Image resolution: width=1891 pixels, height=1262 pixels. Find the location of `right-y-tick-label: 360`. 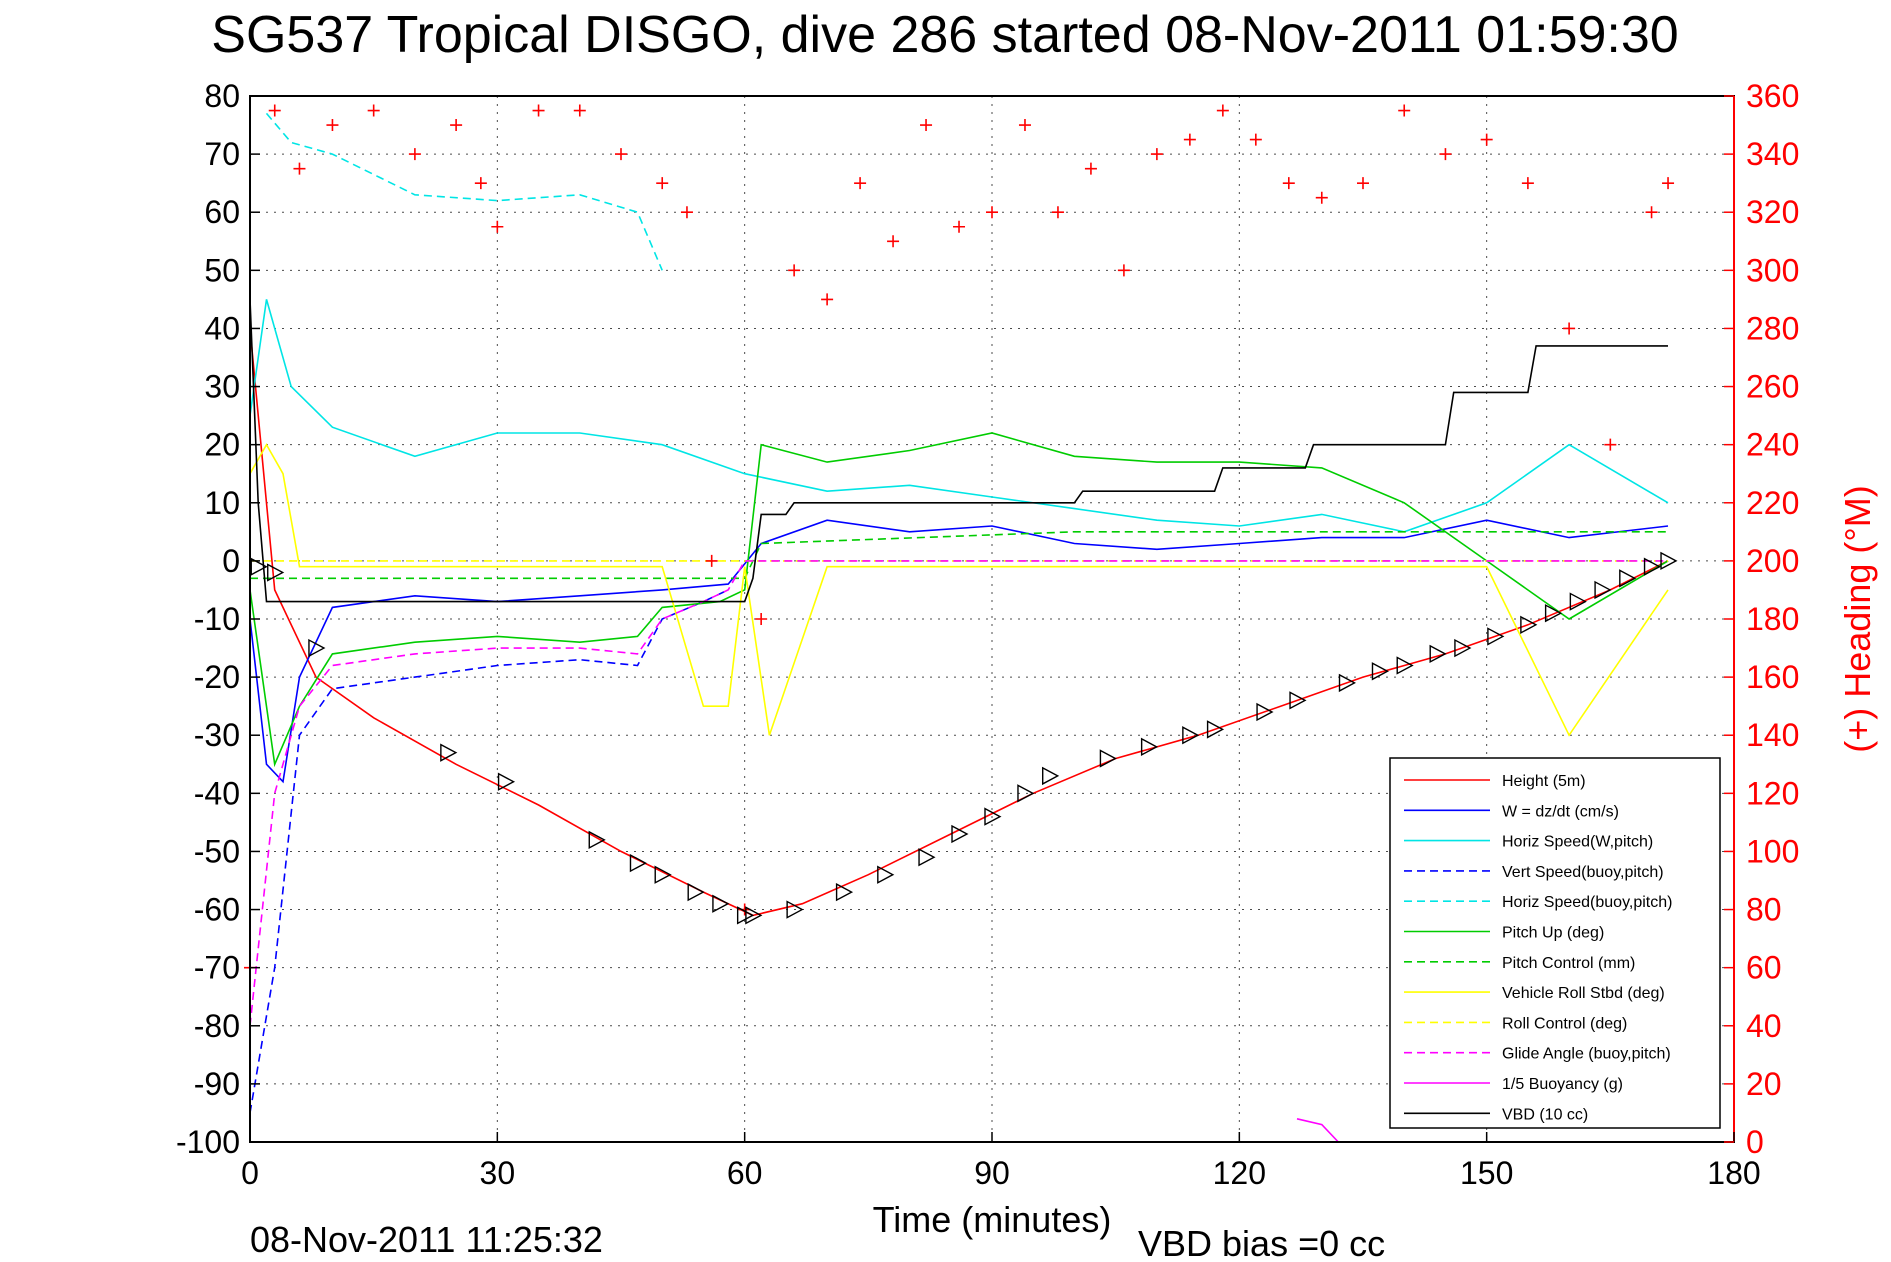

right-y-tick-label: 360 is located at coordinates (1772, 96).